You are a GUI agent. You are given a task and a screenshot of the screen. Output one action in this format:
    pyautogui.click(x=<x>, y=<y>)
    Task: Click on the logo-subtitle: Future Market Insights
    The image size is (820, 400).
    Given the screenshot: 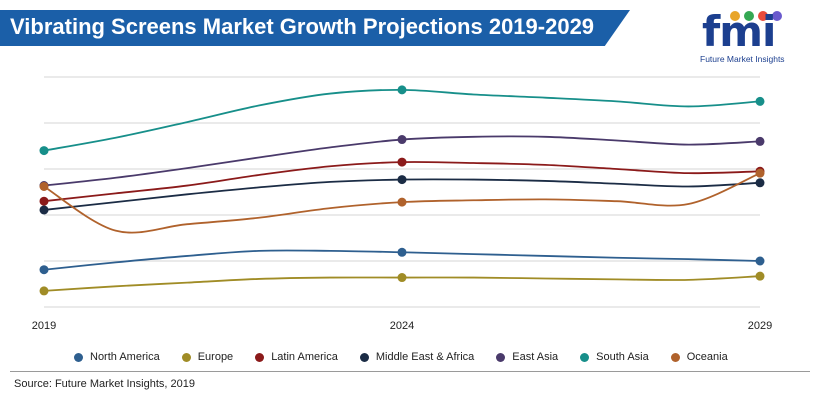 What is the action you would take?
    pyautogui.click(x=742, y=59)
    